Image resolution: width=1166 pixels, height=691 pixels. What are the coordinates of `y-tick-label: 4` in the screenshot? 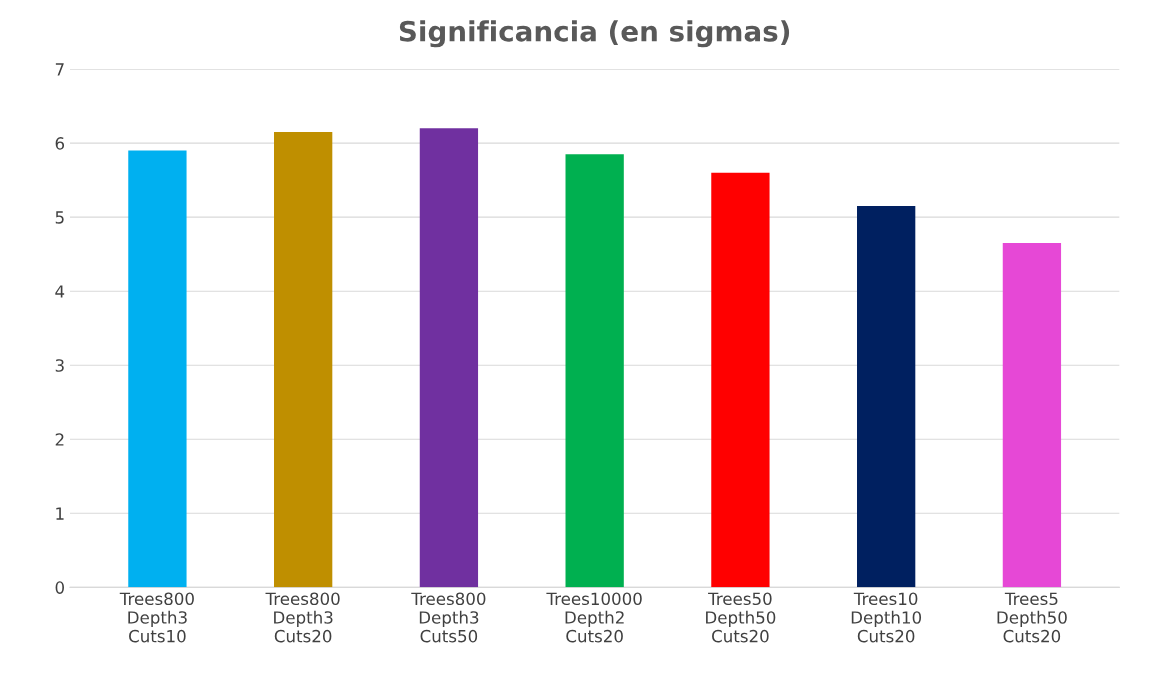 It's located at (60, 291).